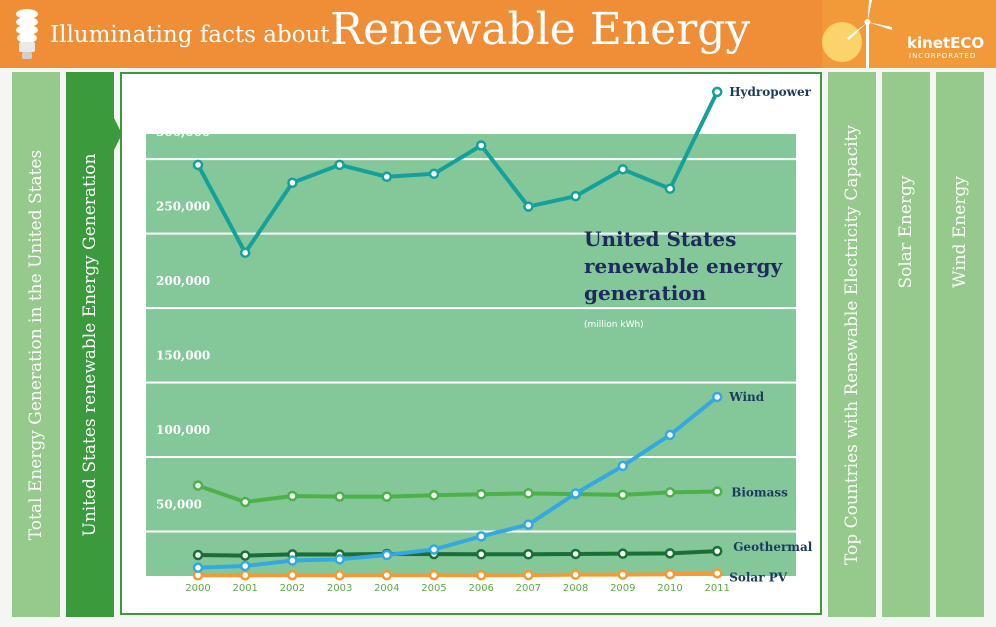 The height and width of the screenshot is (627, 996). I want to click on series-line-geothermal, so click(457, 553).